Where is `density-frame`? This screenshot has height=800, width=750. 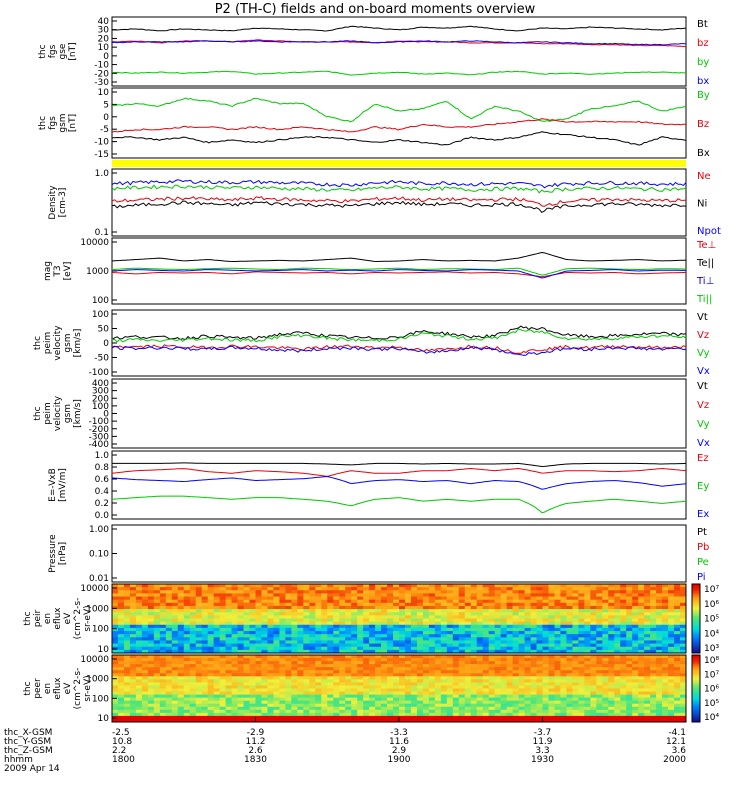
density-frame is located at coordinates (399, 202).